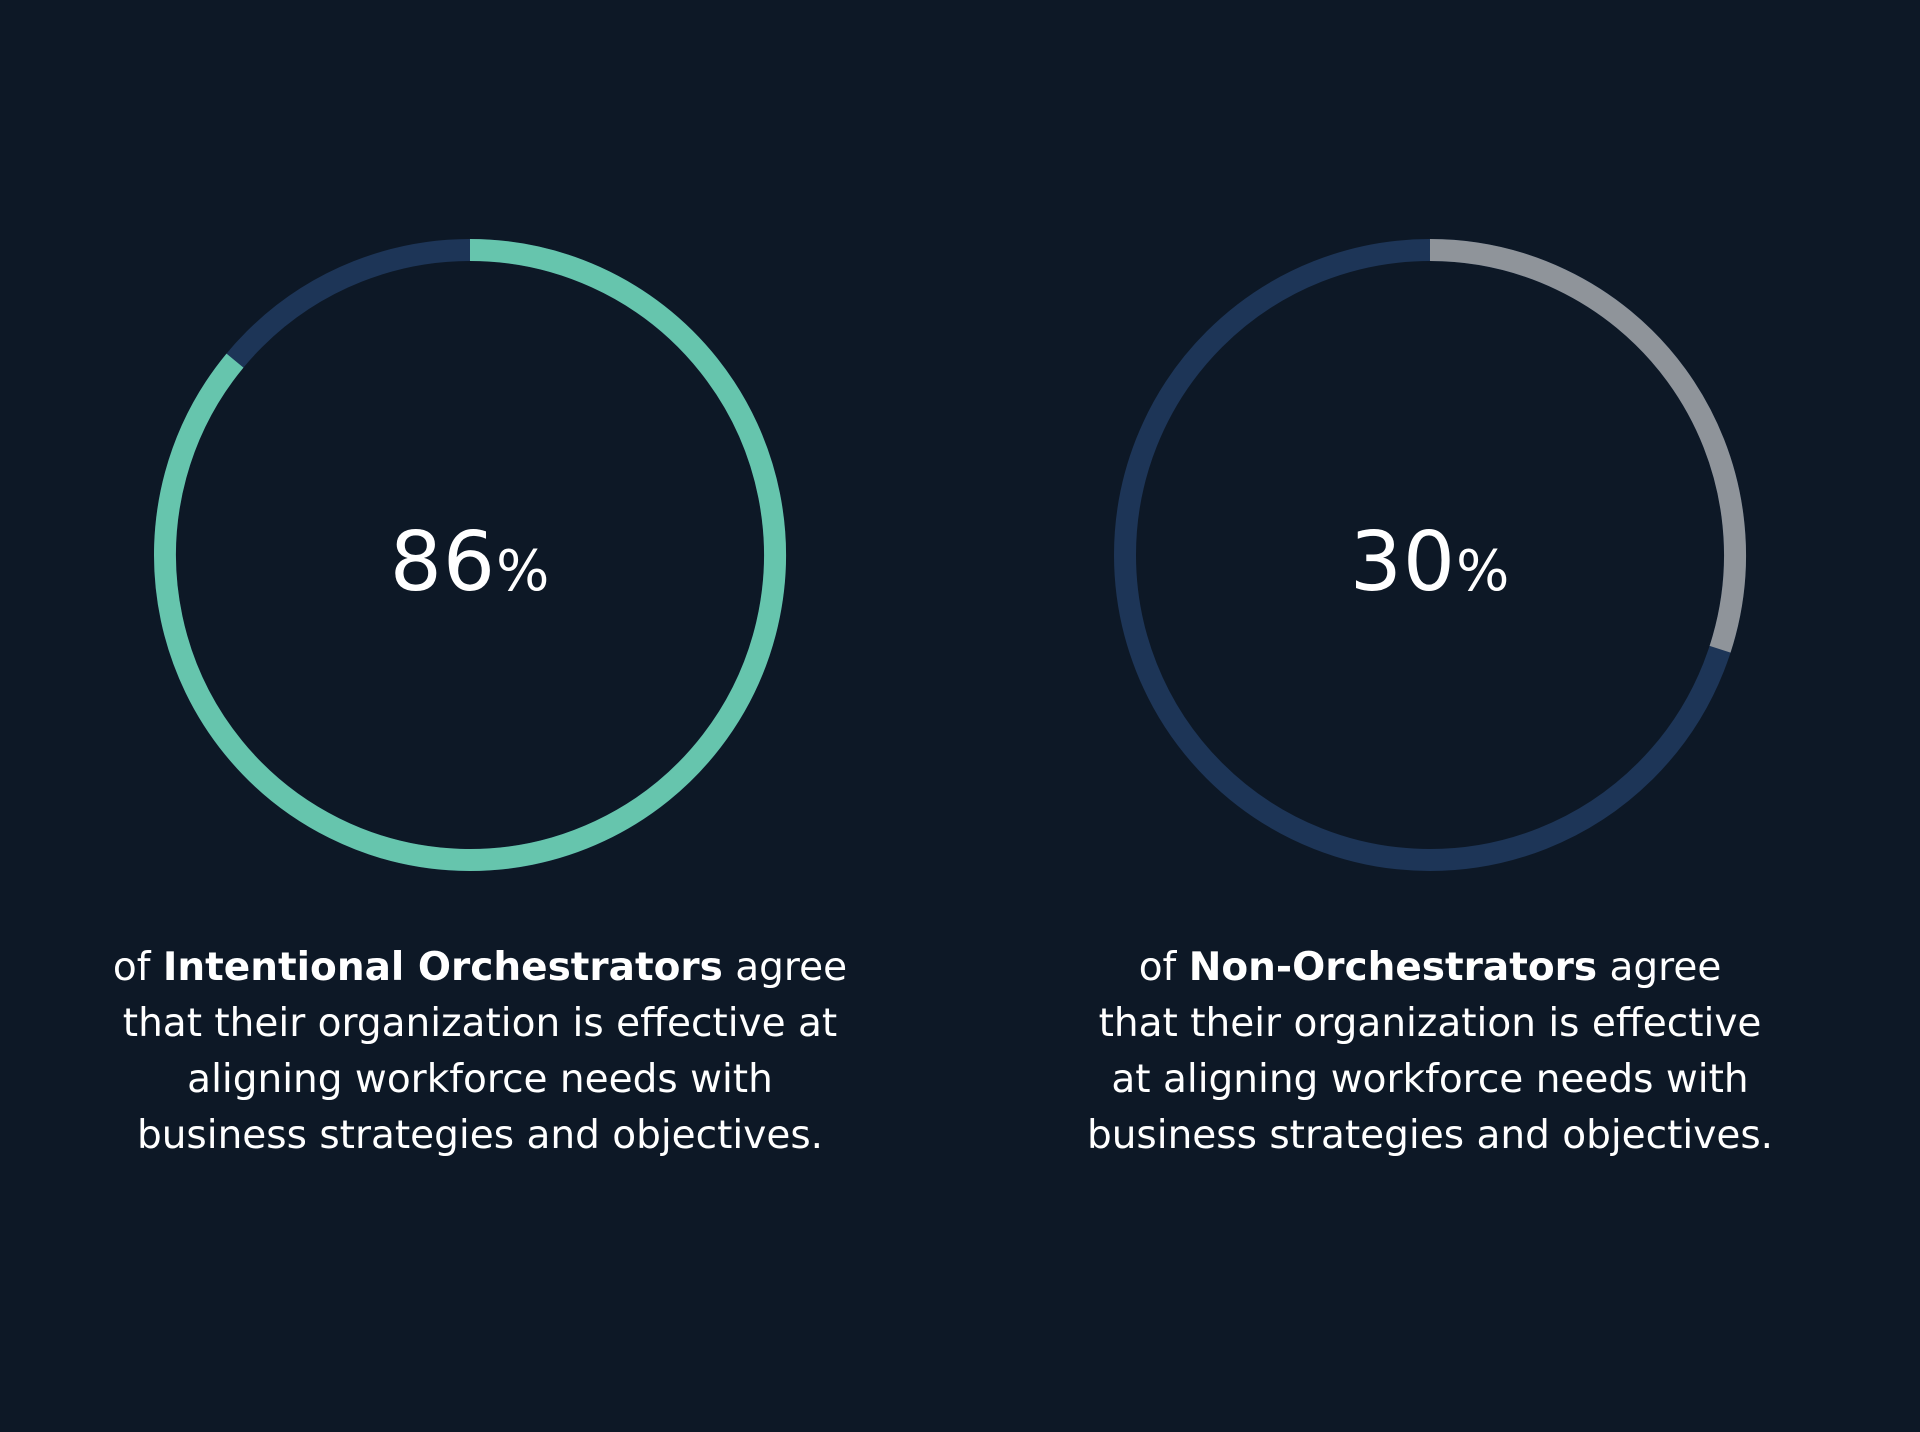  I want to click on donut-chart-left, so click(470, 555).